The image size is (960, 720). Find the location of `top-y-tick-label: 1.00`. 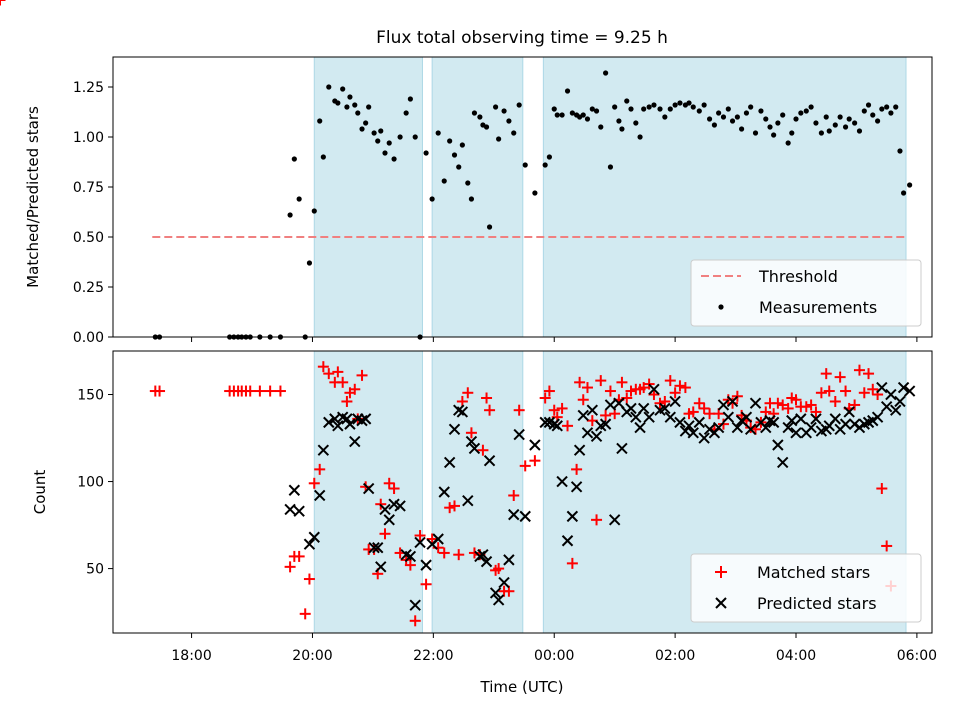

top-y-tick-label: 1.00 is located at coordinates (88, 138).